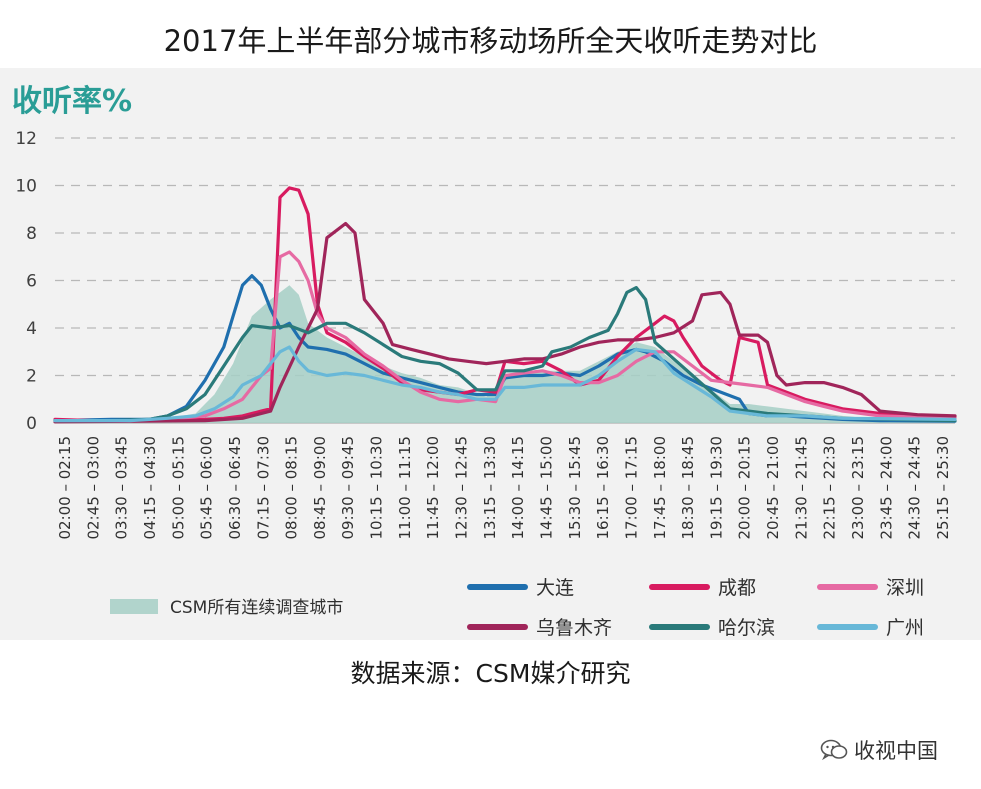  What do you see at coordinates (93, 488) in the screenshot?
I see `x-tick-label: 02:45 – 03:00` at bounding box center [93, 488].